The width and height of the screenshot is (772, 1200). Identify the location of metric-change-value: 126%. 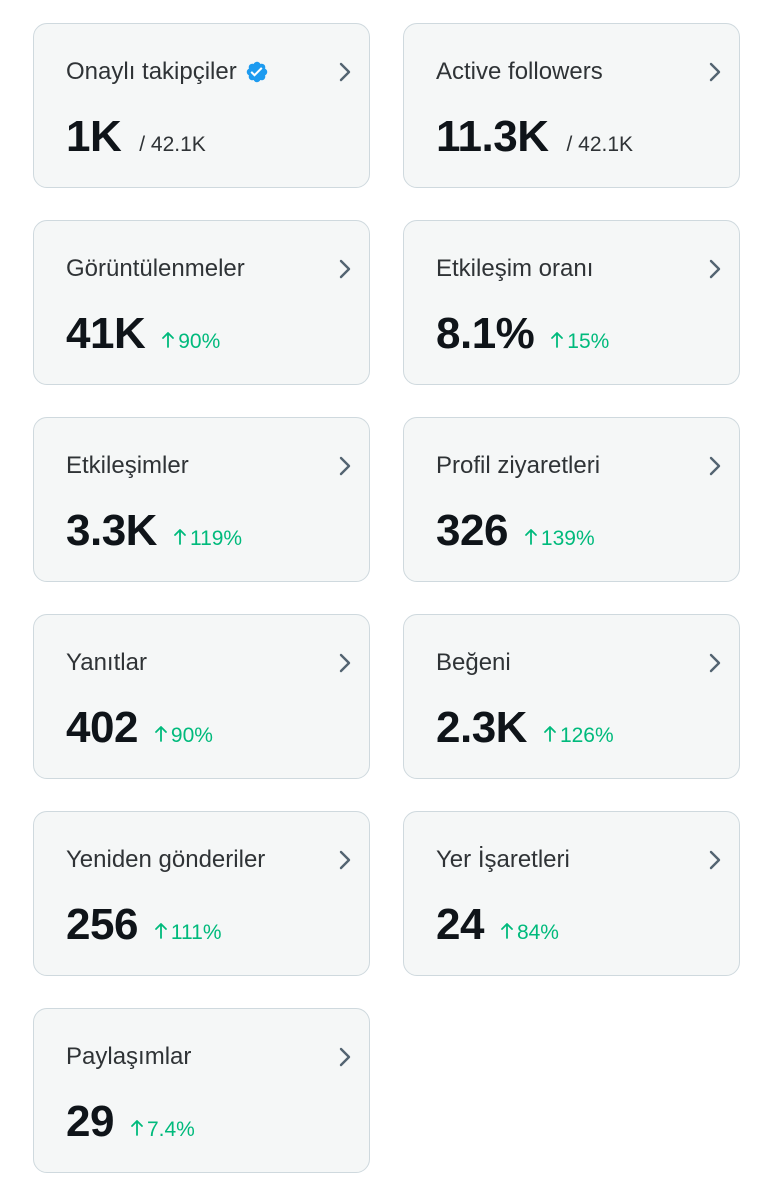
(586, 735).